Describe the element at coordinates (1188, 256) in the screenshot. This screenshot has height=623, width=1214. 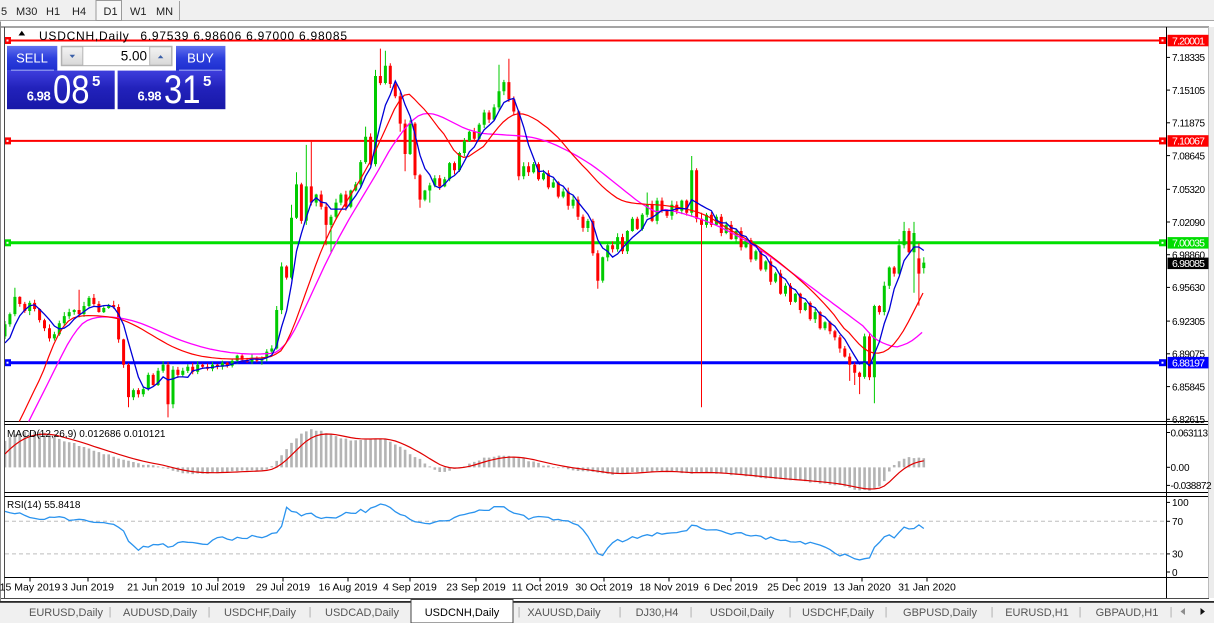
I see `svg-text: 6.98860` at that location.